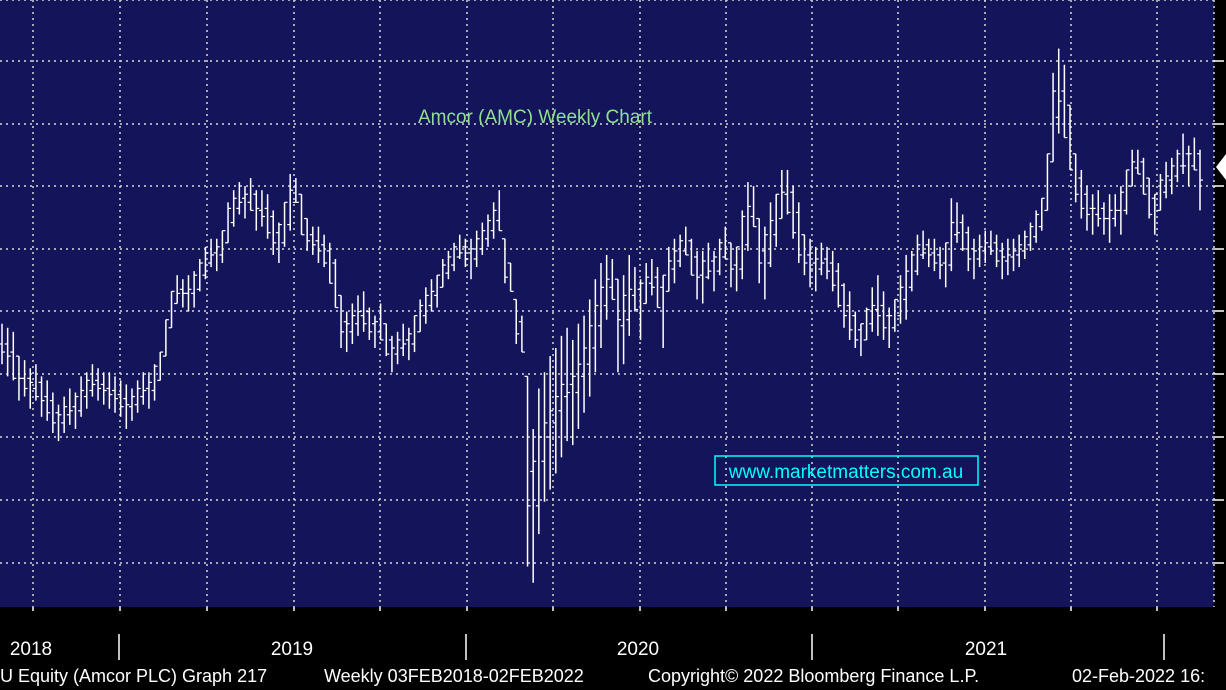  I want to click on footer-copyright: Copyright© 2022 Bloomberg Finance L.P., so click(814, 676).